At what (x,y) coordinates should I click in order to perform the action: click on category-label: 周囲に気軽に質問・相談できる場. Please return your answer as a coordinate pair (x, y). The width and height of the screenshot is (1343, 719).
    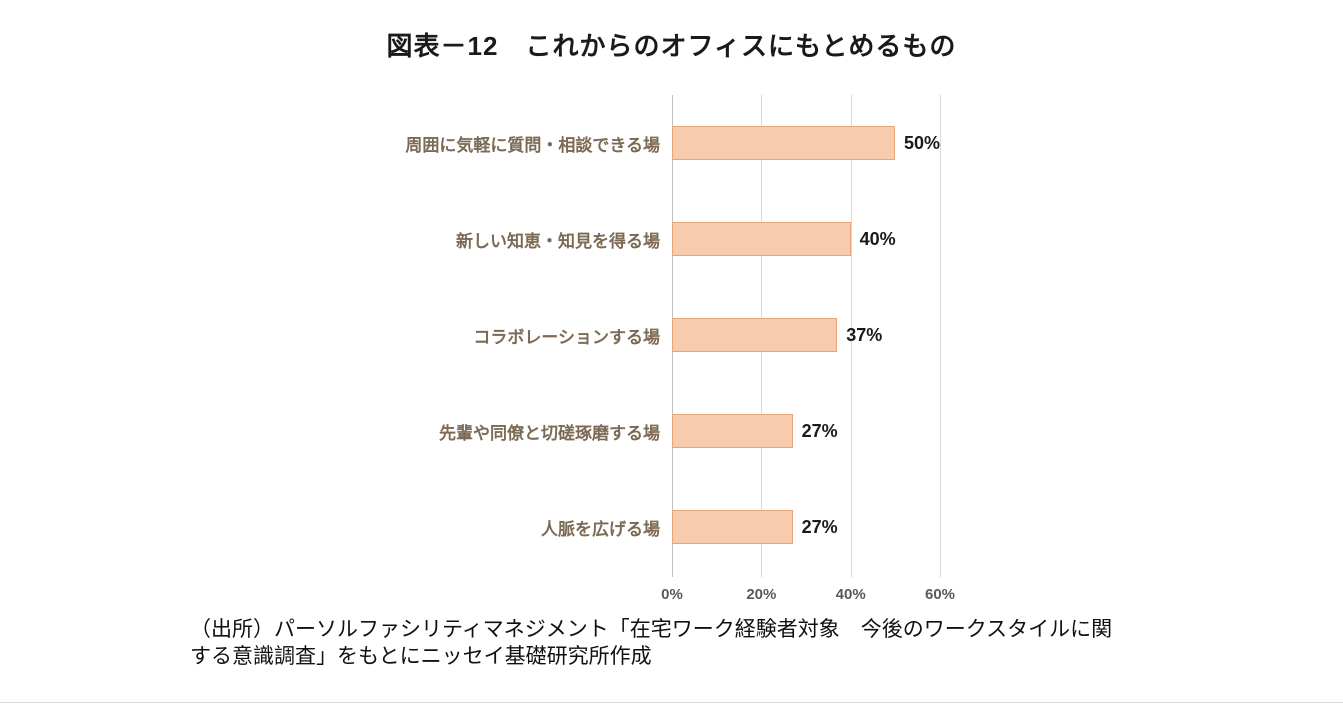
    Looking at the image, I should click on (532, 145).